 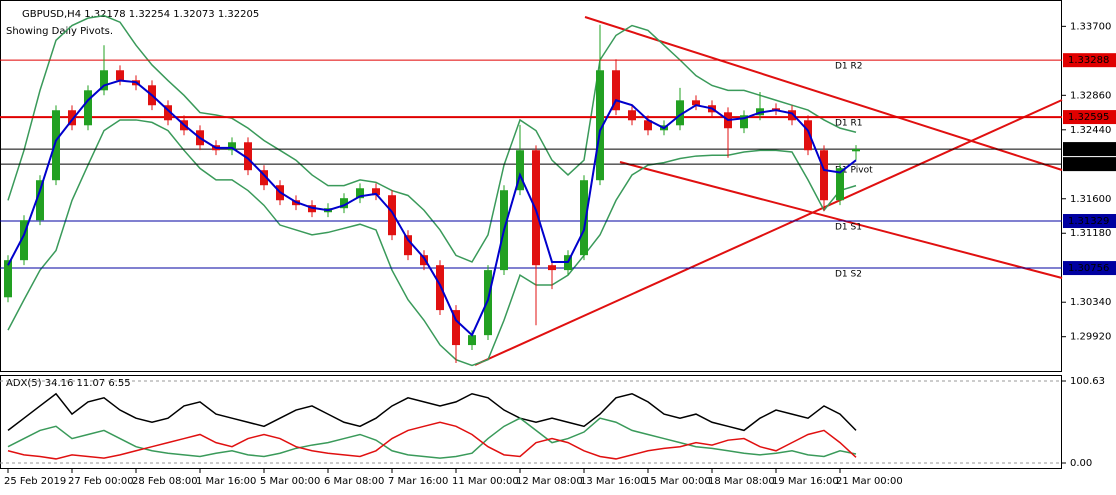 What do you see at coordinates (1090, 199) in the screenshot?
I see `y-tick-label: 1.31600` at bounding box center [1090, 199].